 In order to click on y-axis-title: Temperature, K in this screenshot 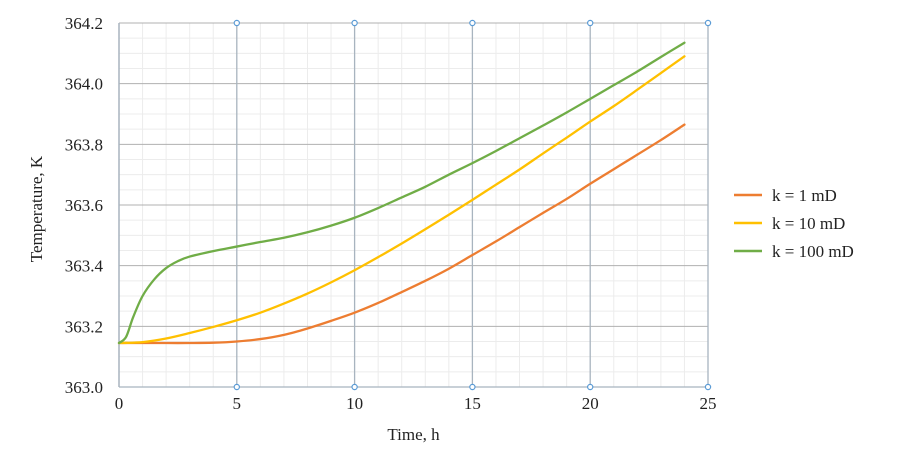, I will do `click(36, 208)`.